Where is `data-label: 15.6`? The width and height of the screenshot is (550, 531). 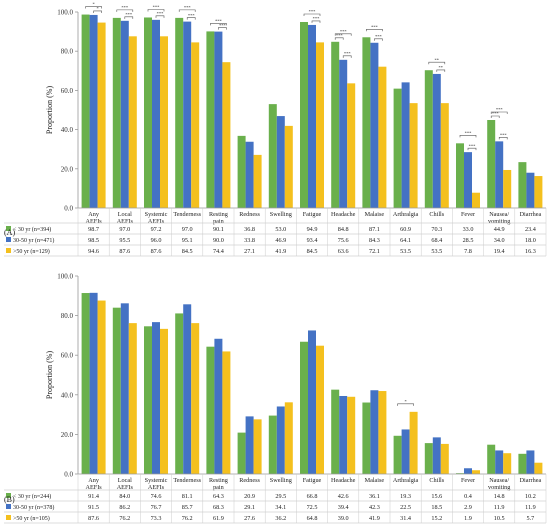
data-label: 15.6 is located at coordinates (436, 496).